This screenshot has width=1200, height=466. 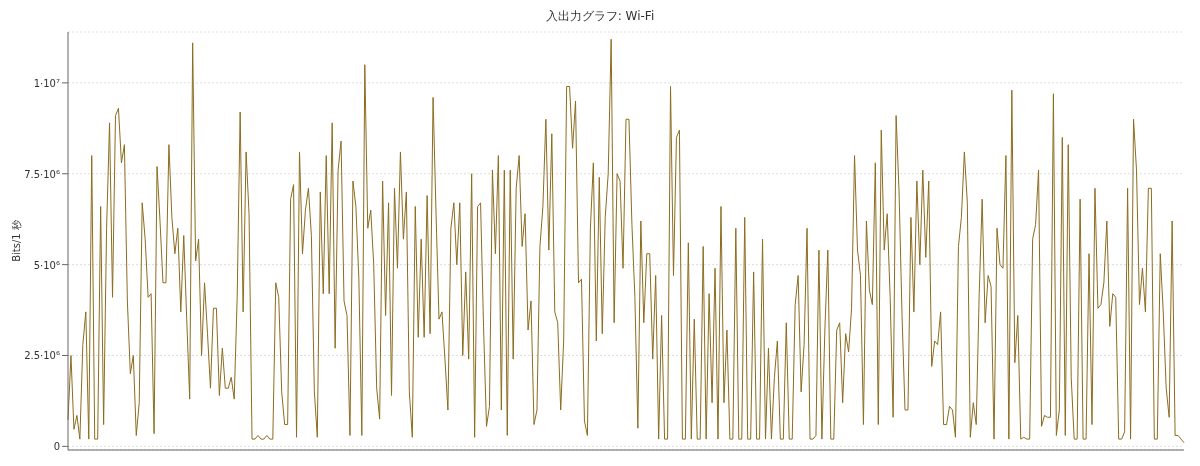 I want to click on y-tick-label: 0, so click(x=56, y=447).